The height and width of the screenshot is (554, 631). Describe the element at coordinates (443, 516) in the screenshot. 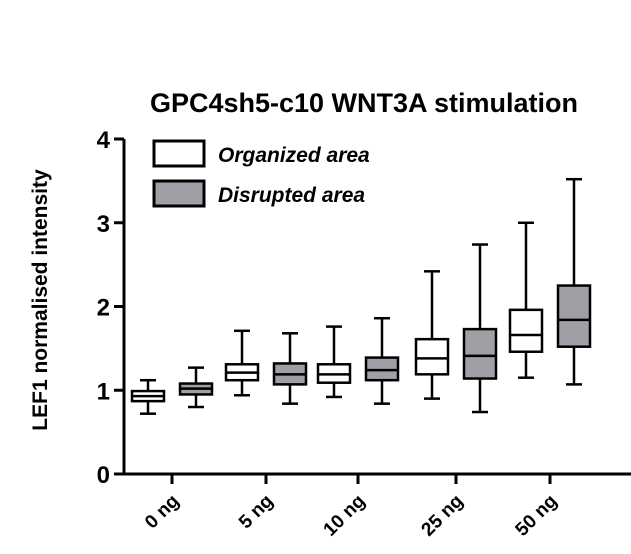

I see `x-tick-label: 25 ng` at that location.